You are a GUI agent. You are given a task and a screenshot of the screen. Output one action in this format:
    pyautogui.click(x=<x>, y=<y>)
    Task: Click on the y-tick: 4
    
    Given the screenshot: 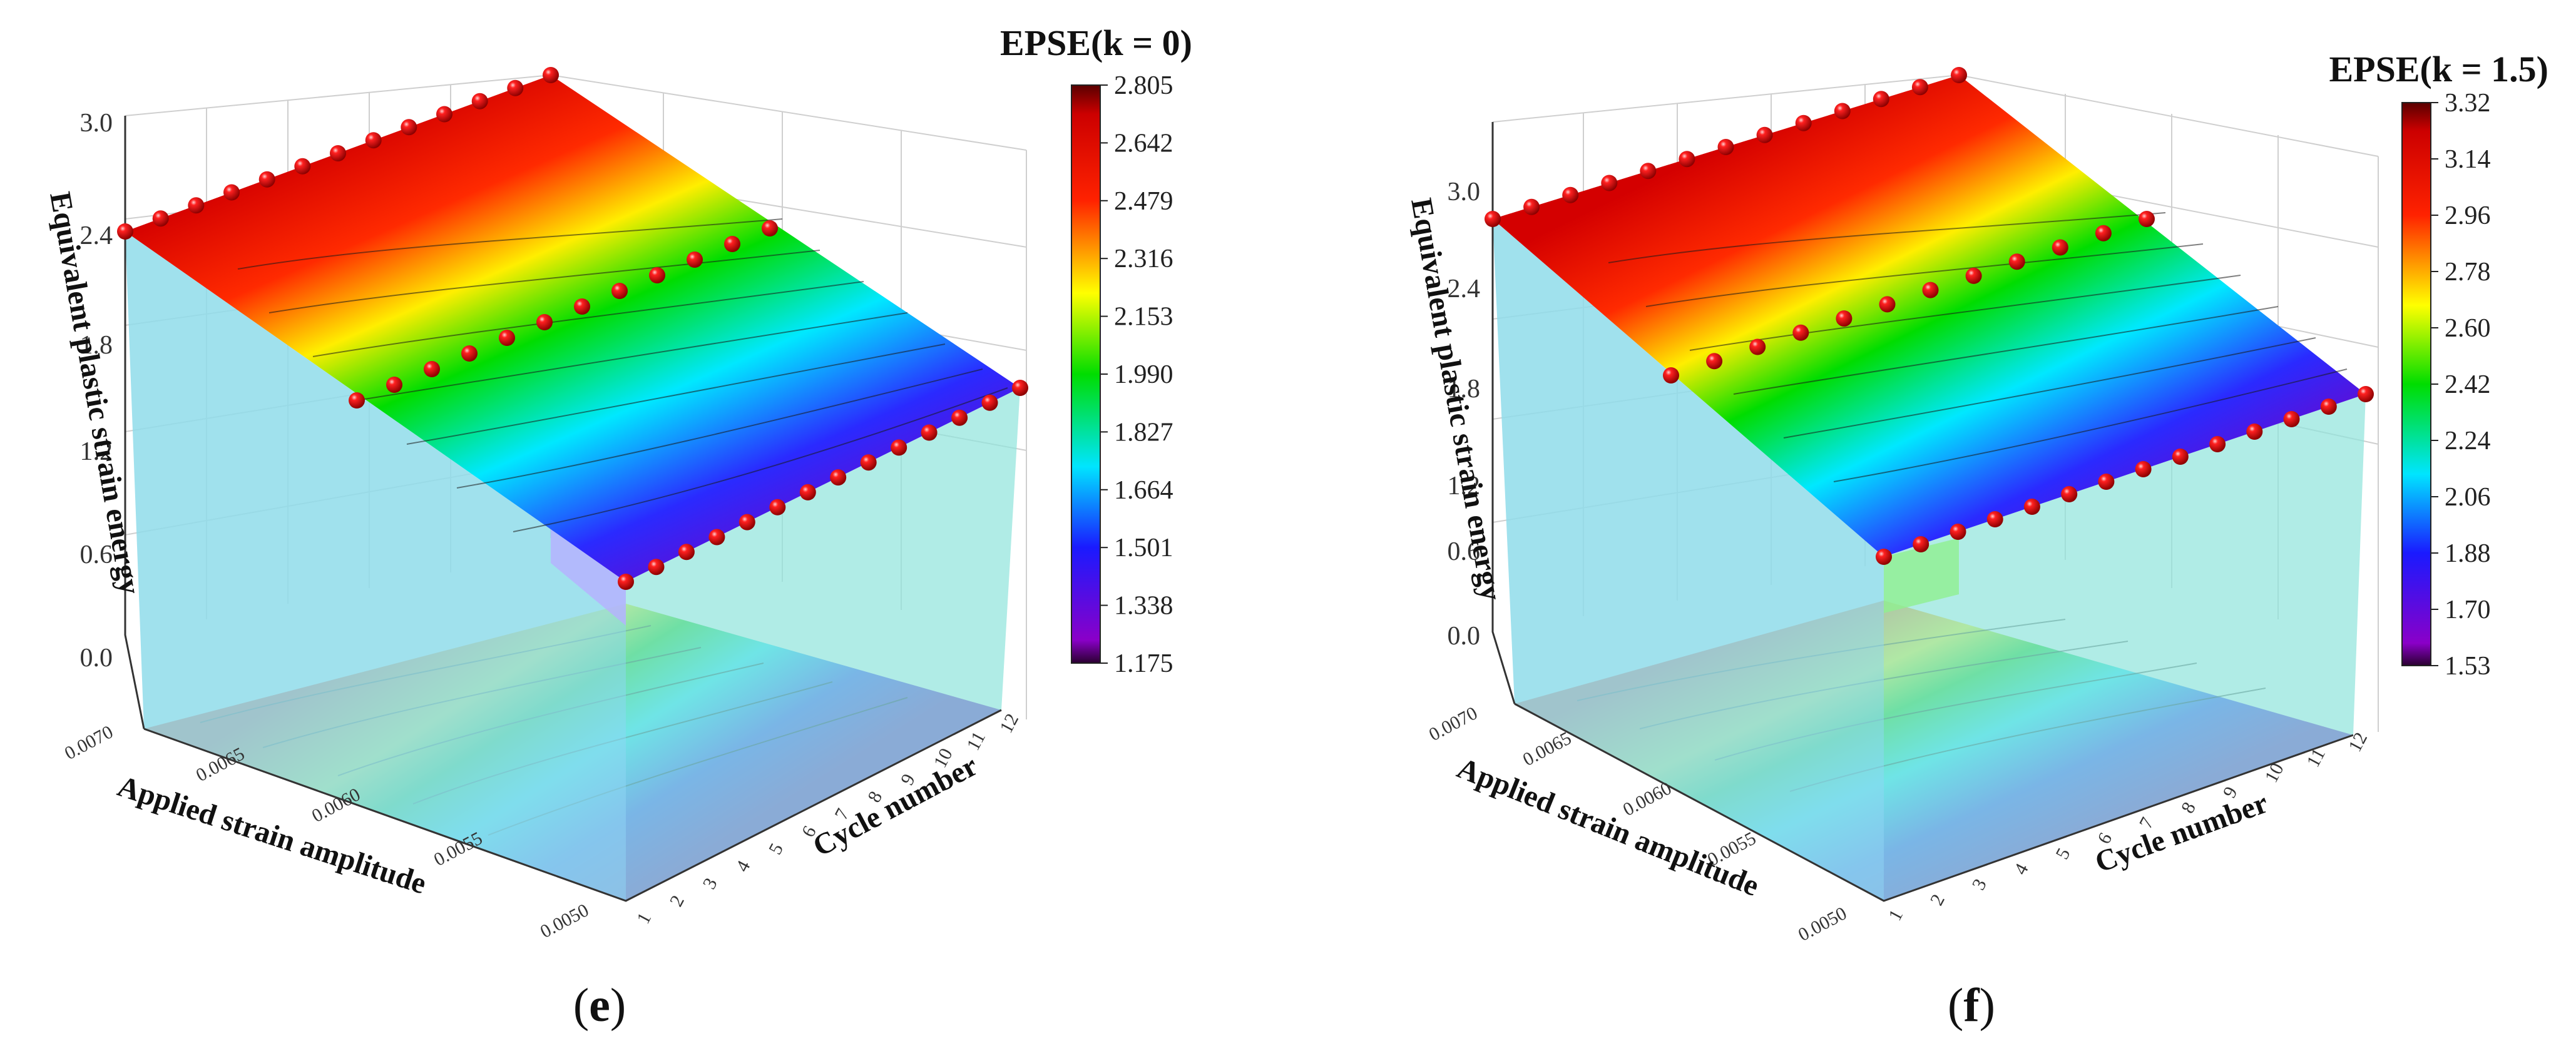 What is the action you would take?
    pyautogui.click(x=2021, y=869)
    